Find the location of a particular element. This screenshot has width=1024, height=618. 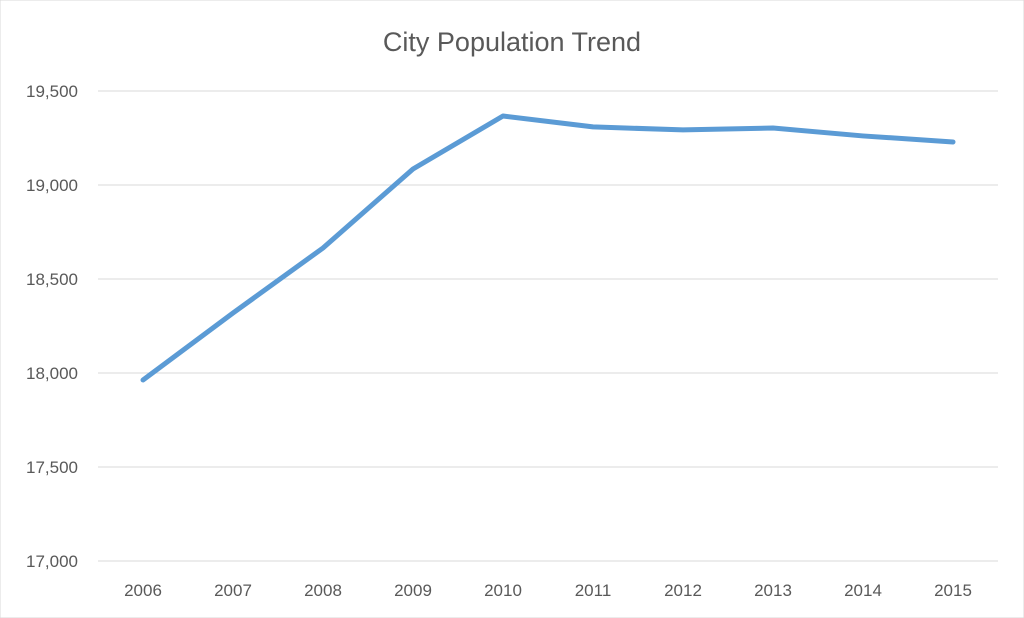

x-tick-label: 2008 is located at coordinates (323, 590).